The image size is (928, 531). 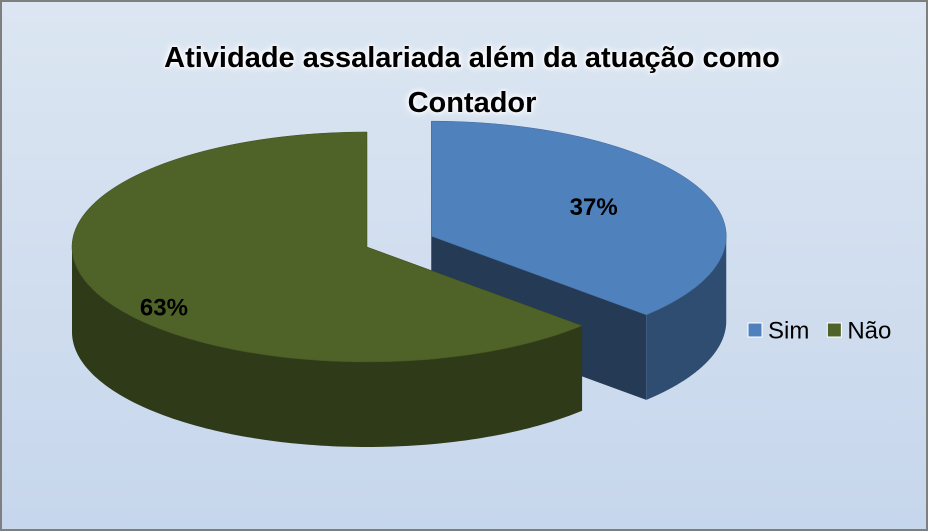 What do you see at coordinates (869, 330) in the screenshot?
I see `legend-label: Não` at bounding box center [869, 330].